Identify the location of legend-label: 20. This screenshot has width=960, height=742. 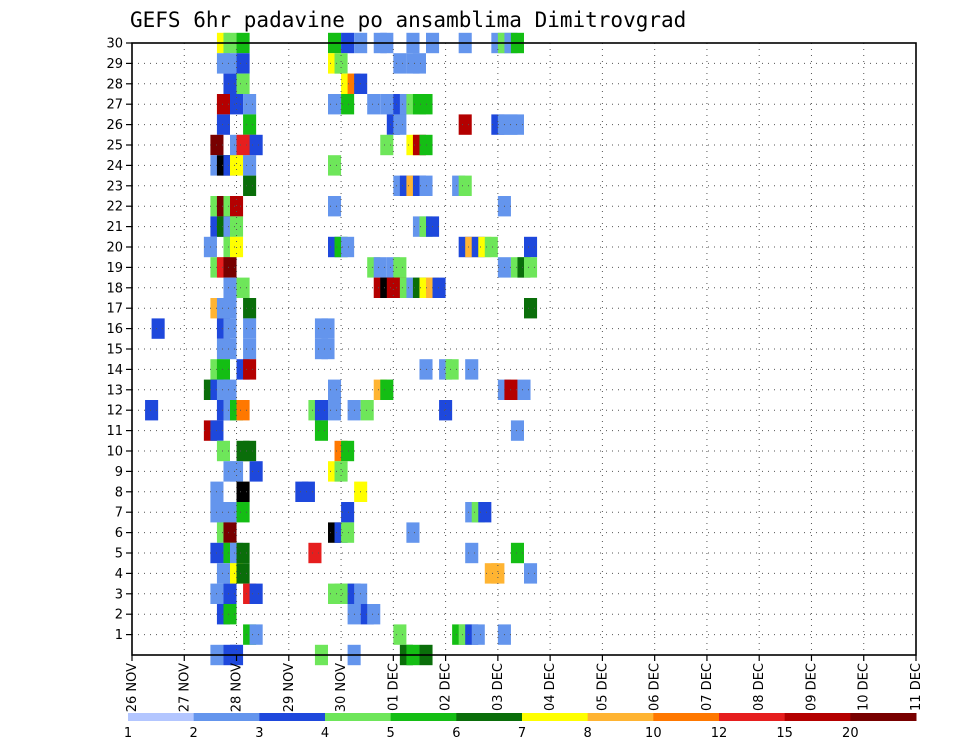
(850, 733).